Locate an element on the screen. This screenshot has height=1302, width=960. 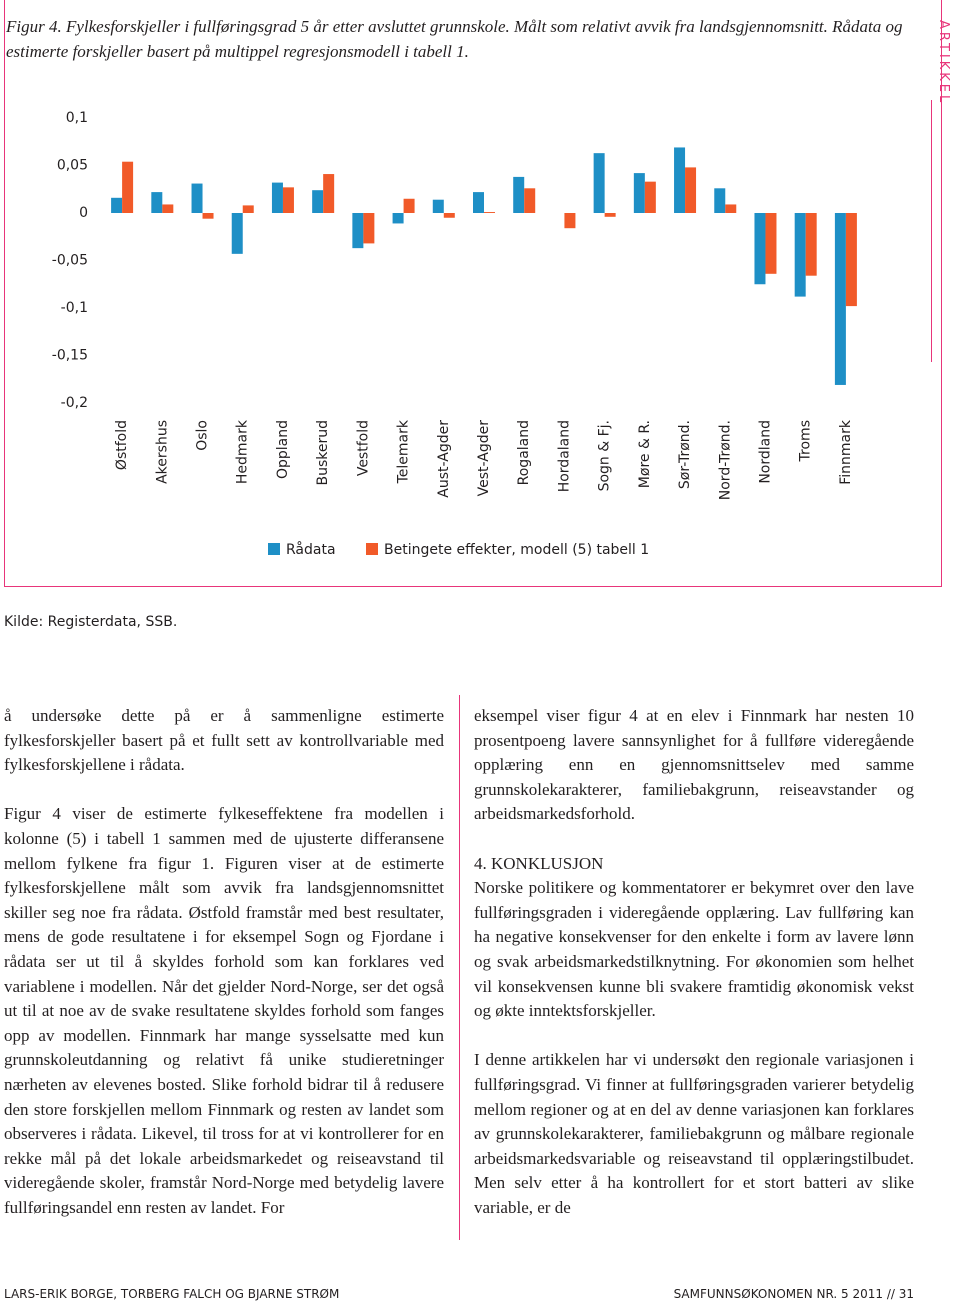
section-label: ARTIKKEL is located at coordinates (943, 63).